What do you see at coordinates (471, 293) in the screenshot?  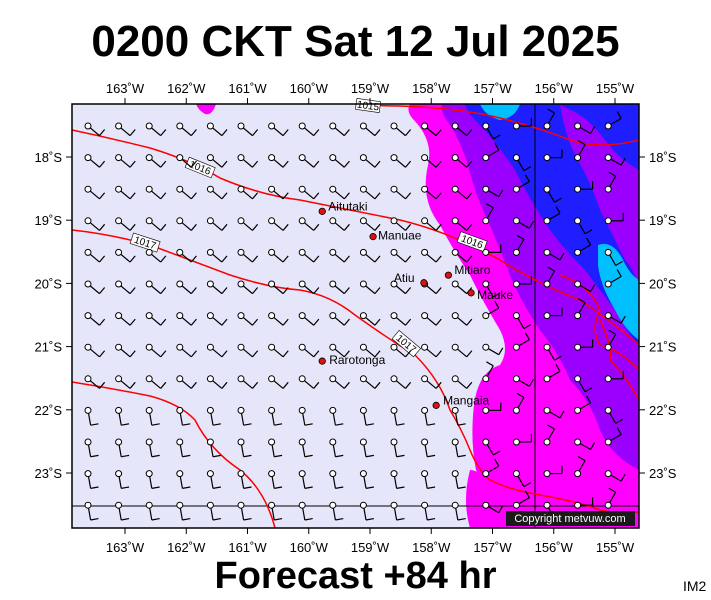 I see `place-dot` at bounding box center [471, 293].